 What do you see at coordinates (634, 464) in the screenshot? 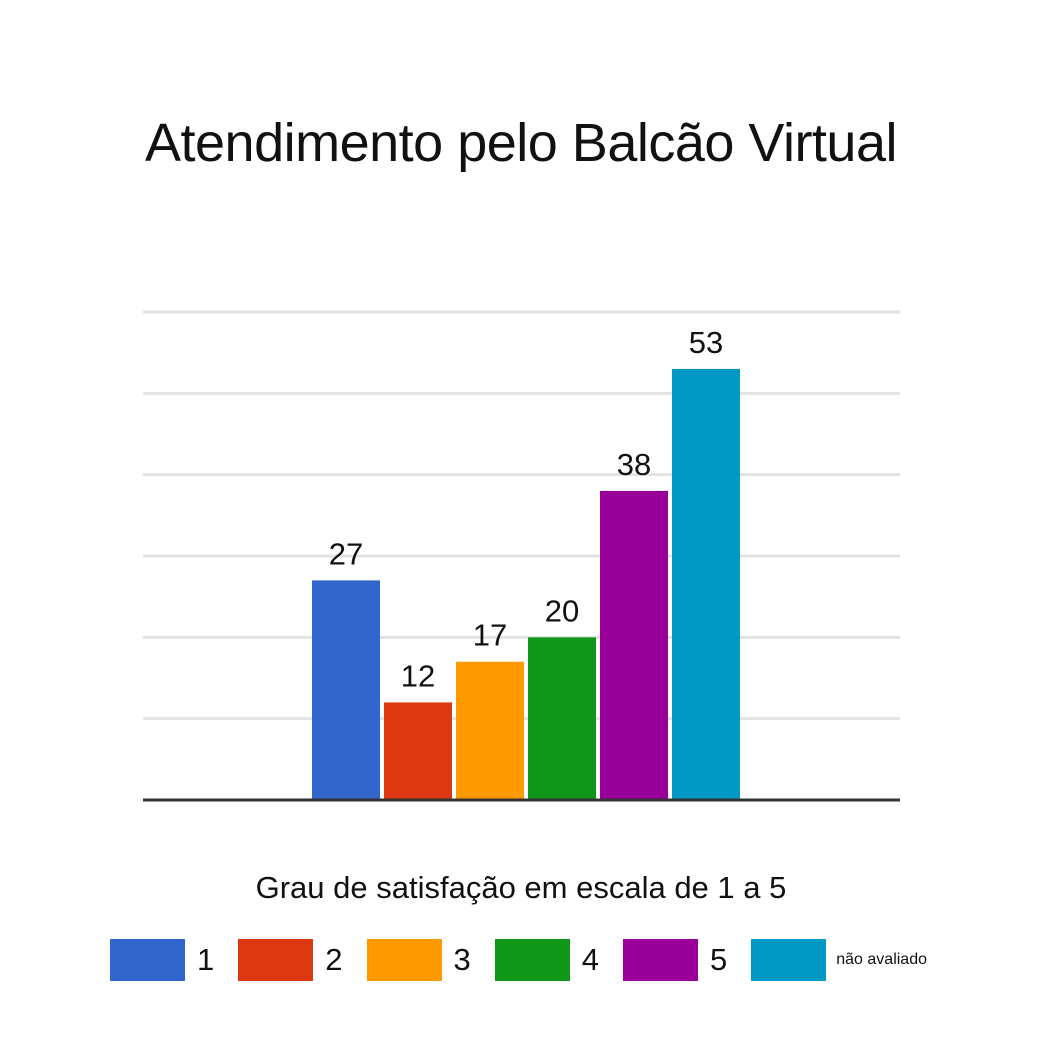
I see `data-label: 38` at bounding box center [634, 464].